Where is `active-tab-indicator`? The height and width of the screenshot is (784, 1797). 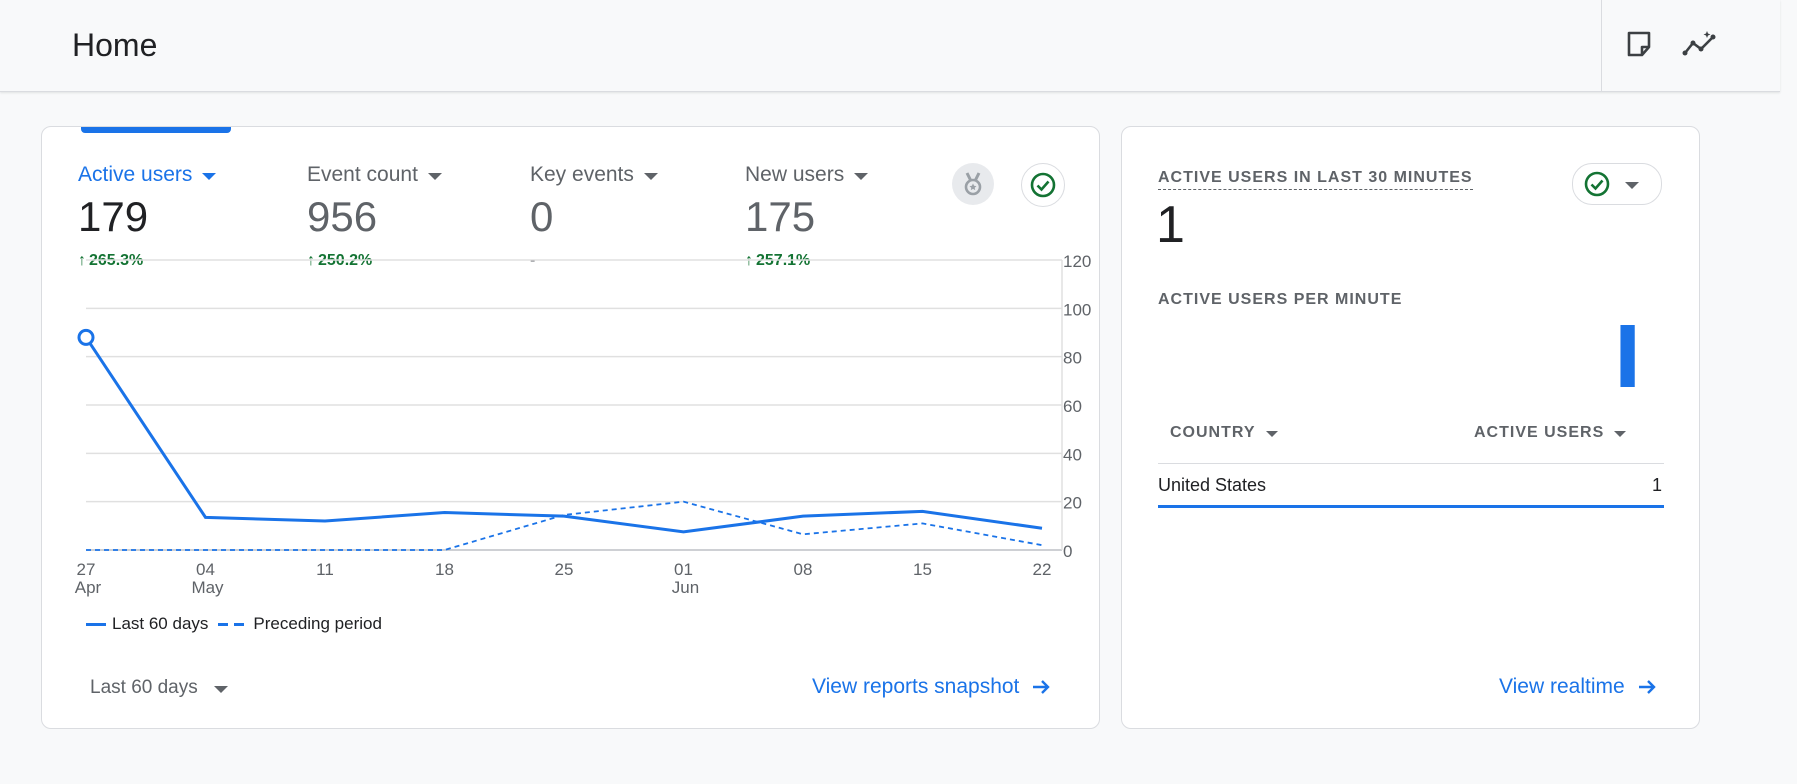
active-tab-indicator is located at coordinates (156, 130).